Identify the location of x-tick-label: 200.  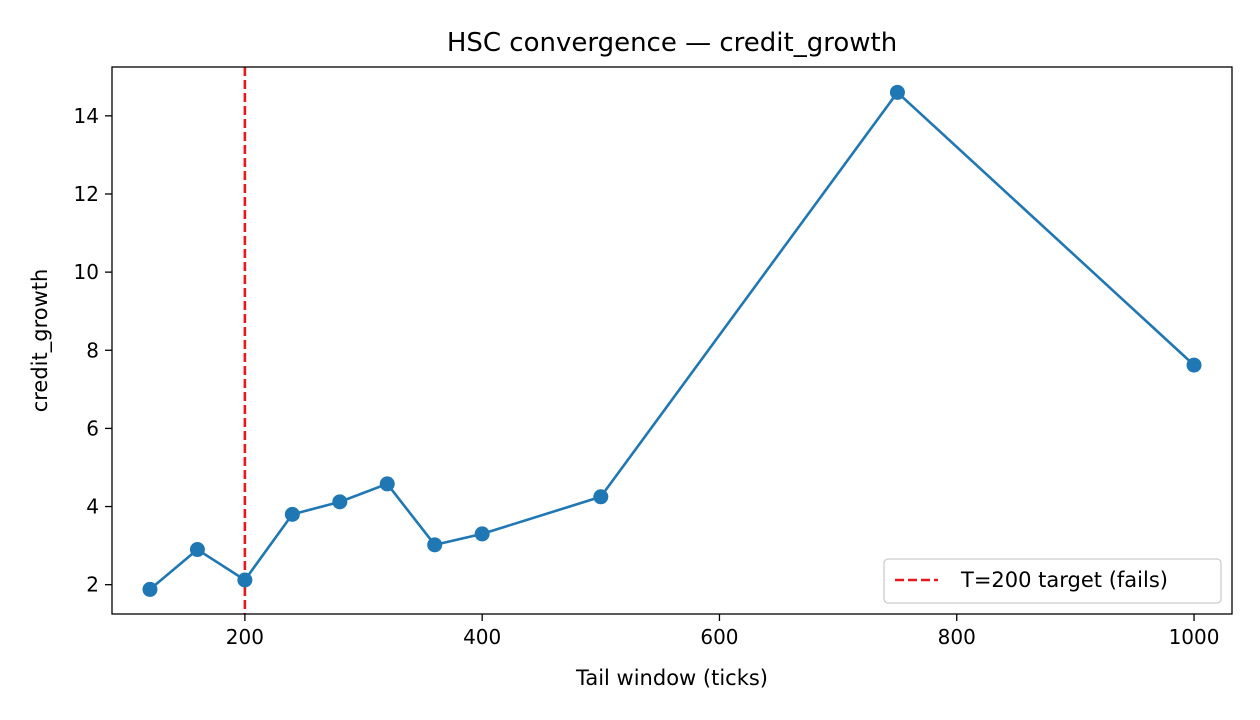
(245, 637).